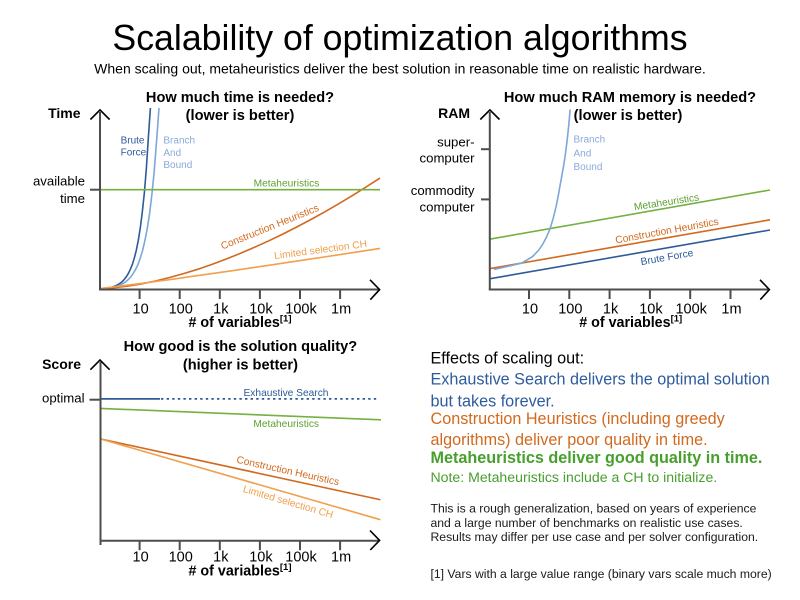 This screenshot has height=600, width=800. Describe the element at coordinates (286, 393) in the screenshot. I see `svg-text: Exhaustive Search` at that location.